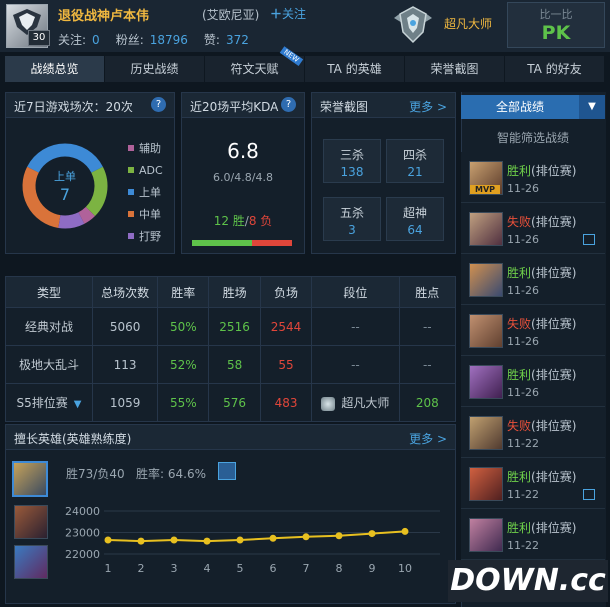 The width and height of the screenshot is (610, 607). I want to click on table-cell: 483, so click(286, 402).